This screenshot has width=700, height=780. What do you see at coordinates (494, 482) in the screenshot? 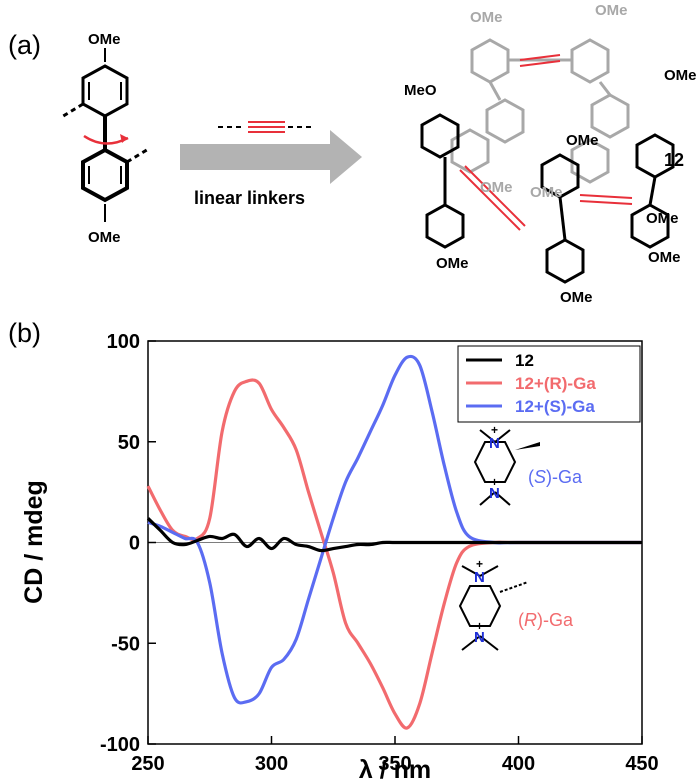
I see `s-ga-plus-bottom: +` at bounding box center [494, 482].